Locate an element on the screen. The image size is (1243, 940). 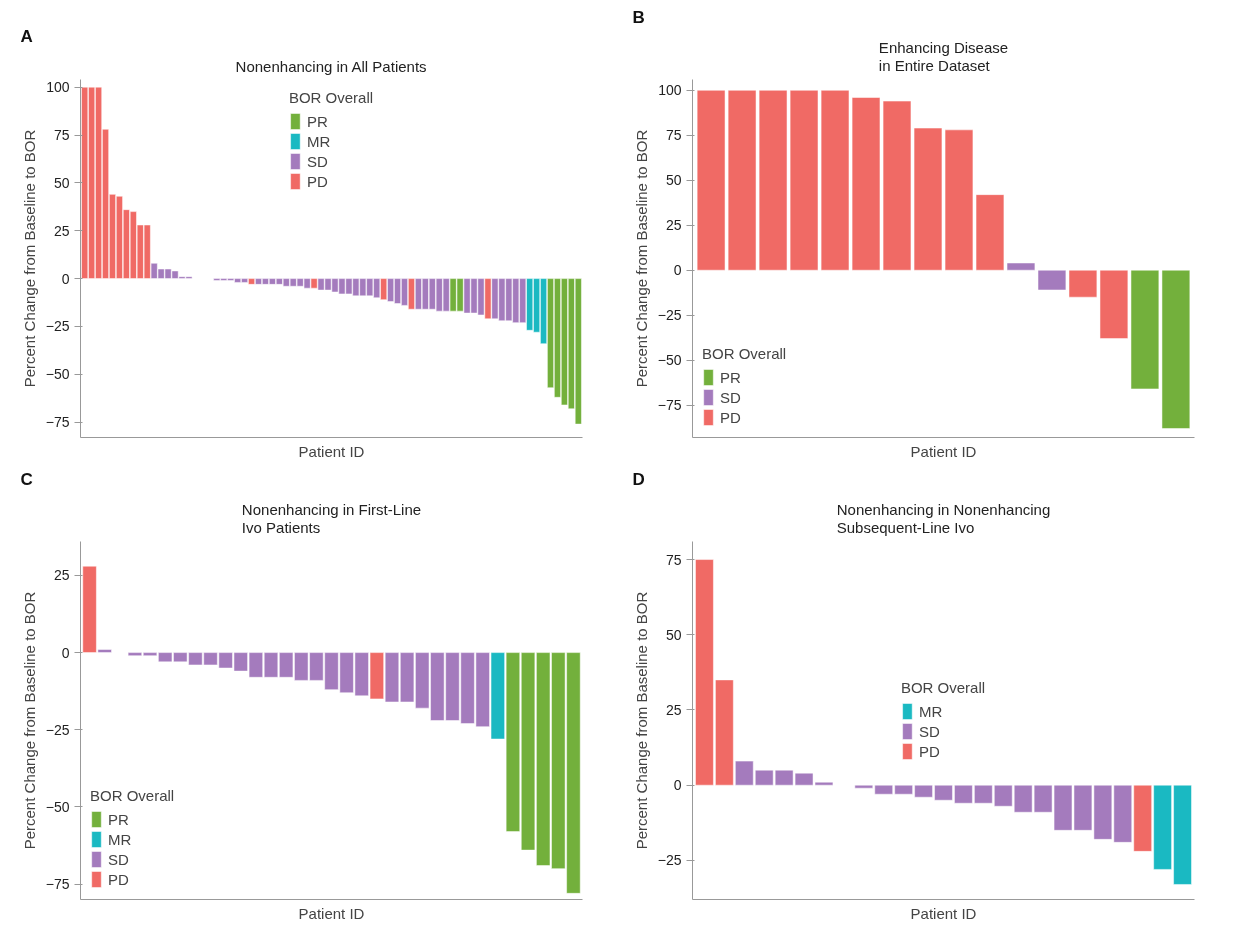
chart-title: Nonenhancing in First-Line Ivo Patients is located at coordinates (331, 518).